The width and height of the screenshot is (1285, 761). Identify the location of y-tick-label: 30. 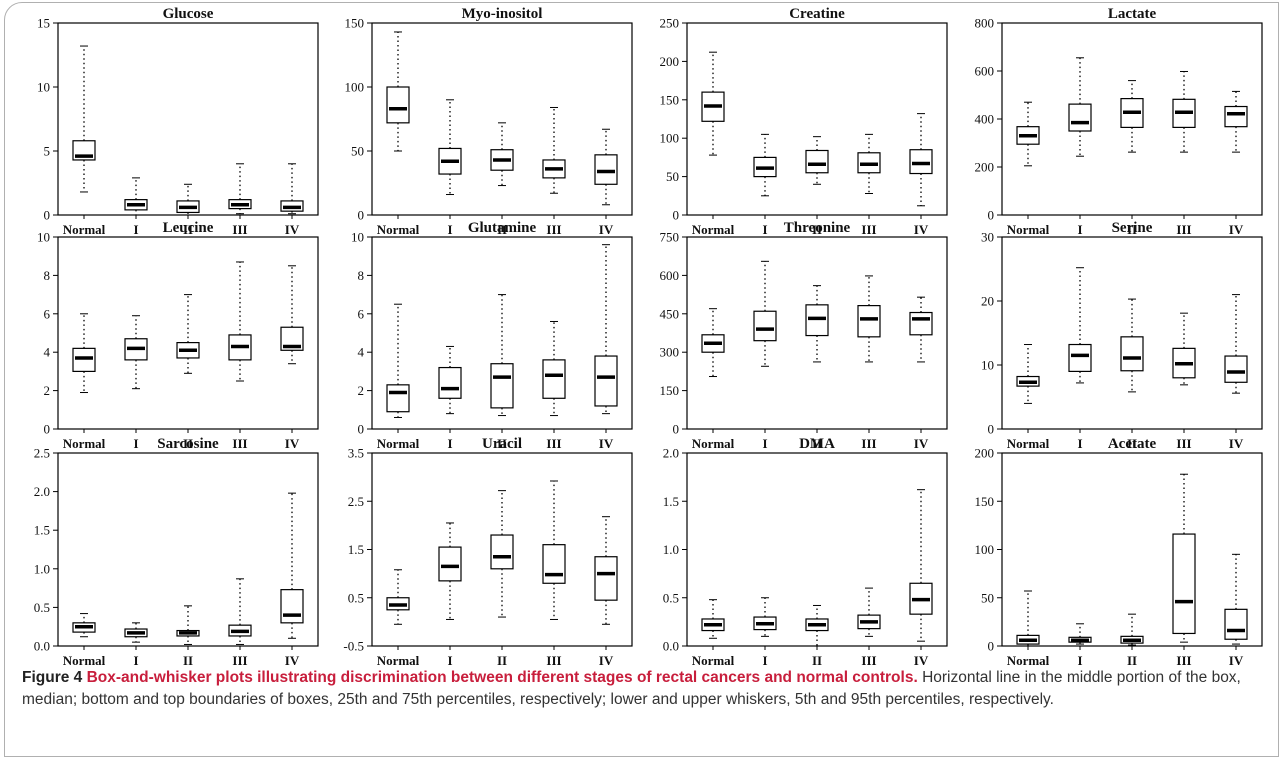
(987, 237).